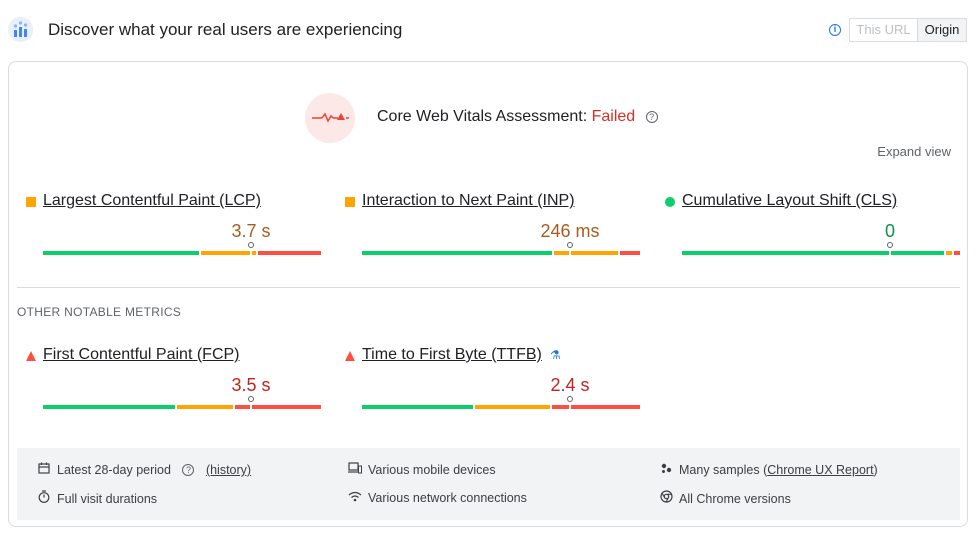 The image size is (976, 540). Describe the element at coordinates (735, 499) in the screenshot. I see `versions-text: All Chrome versions` at that location.